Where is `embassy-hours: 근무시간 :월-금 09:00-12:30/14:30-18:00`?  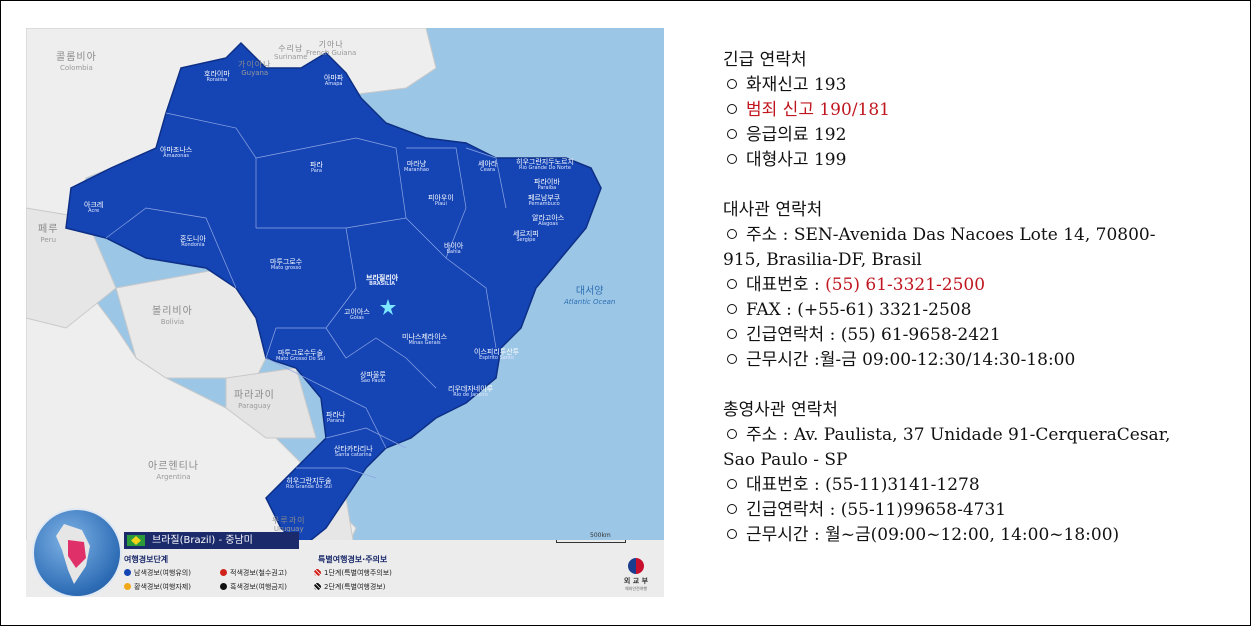
embassy-hours: 근무시간 :월-금 09:00-12:30/14:30-18:00 is located at coordinates (973, 360).